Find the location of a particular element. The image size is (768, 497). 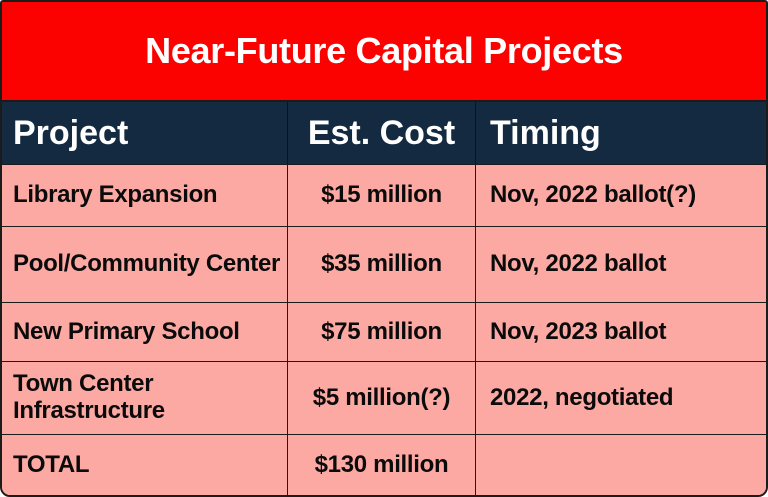

cell-total-timing-empty is located at coordinates (620, 464).